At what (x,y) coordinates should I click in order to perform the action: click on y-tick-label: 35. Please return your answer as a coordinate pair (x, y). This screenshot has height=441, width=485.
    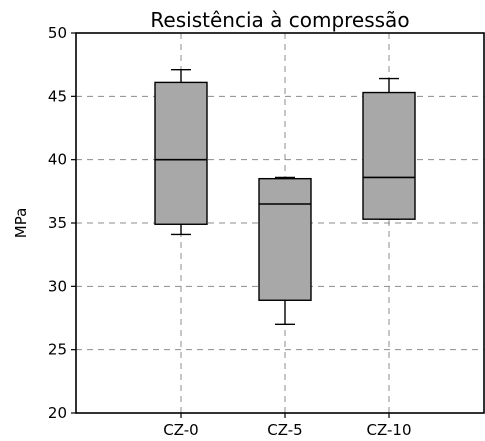
    Looking at the image, I should click on (57, 223).